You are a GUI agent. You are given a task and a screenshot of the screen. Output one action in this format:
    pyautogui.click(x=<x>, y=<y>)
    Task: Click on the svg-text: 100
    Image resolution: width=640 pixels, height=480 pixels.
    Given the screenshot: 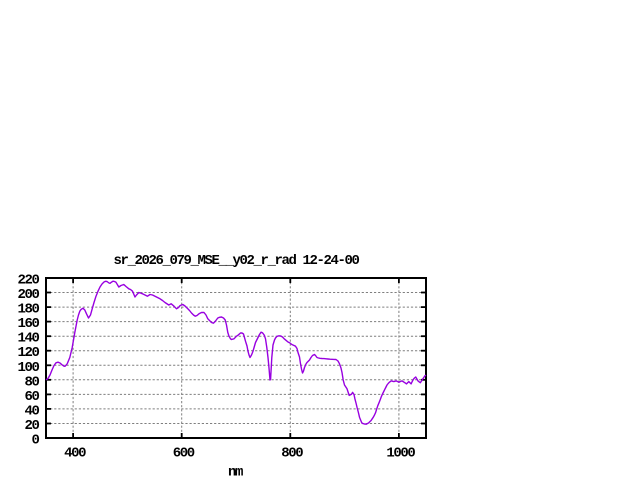 What is the action you would take?
    pyautogui.click(x=28, y=368)
    